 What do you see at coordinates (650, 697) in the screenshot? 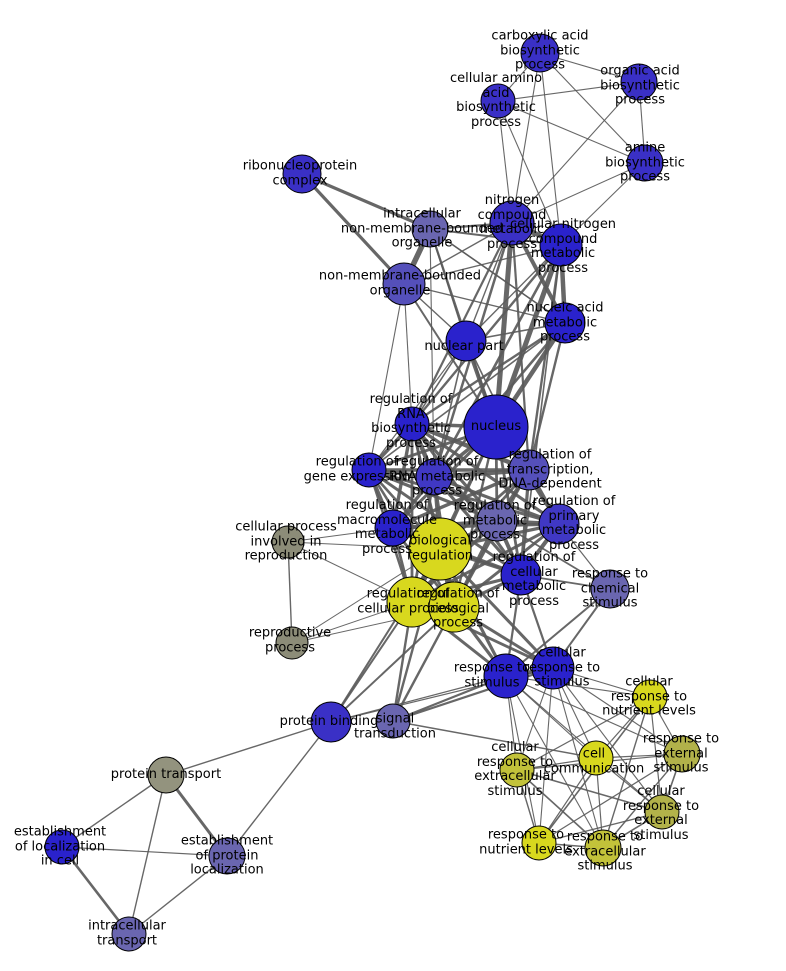
I see `graph-node-cellular_response_to_nutrient_levels` at bounding box center [650, 697].